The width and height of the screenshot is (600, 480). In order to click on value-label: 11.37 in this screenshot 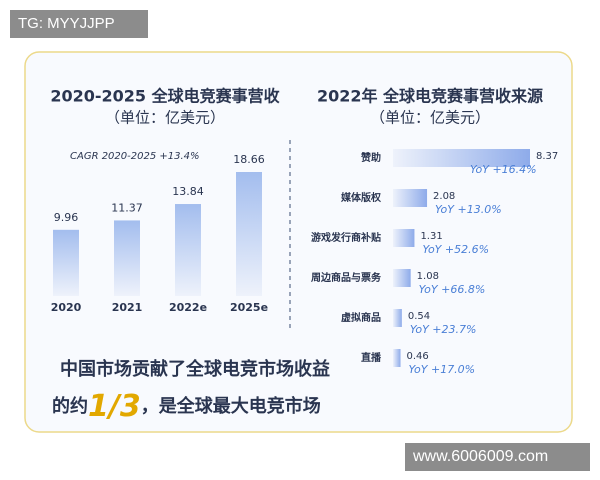, I will do `click(127, 207)`.